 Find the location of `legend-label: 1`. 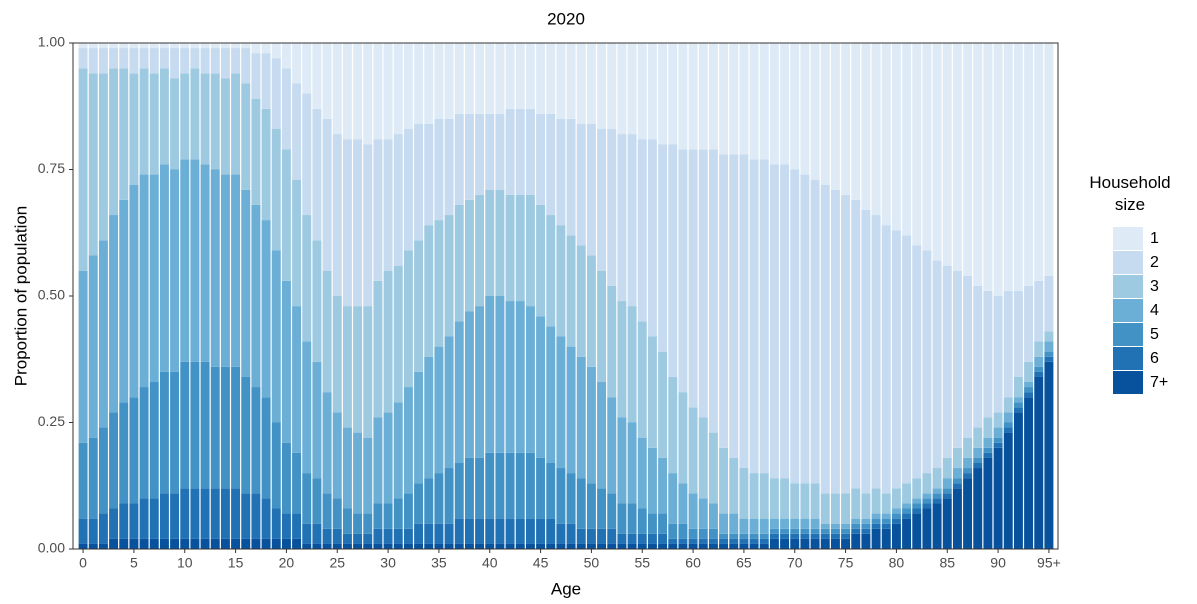

legend-label: 1 is located at coordinates (1154, 238).